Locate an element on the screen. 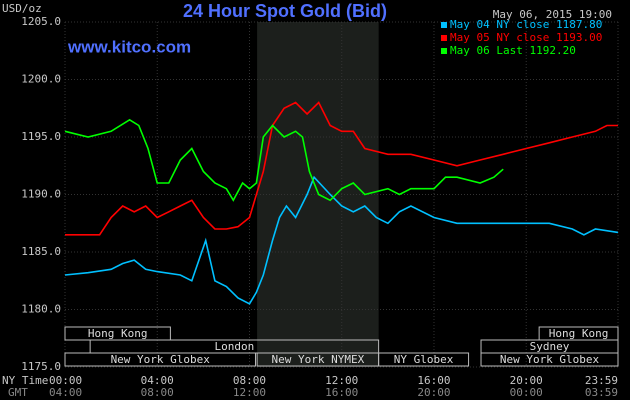 Image resolution: width=630 pixels, height=400 pixels. gmt-tick-label: 04:00 is located at coordinates (65, 392).